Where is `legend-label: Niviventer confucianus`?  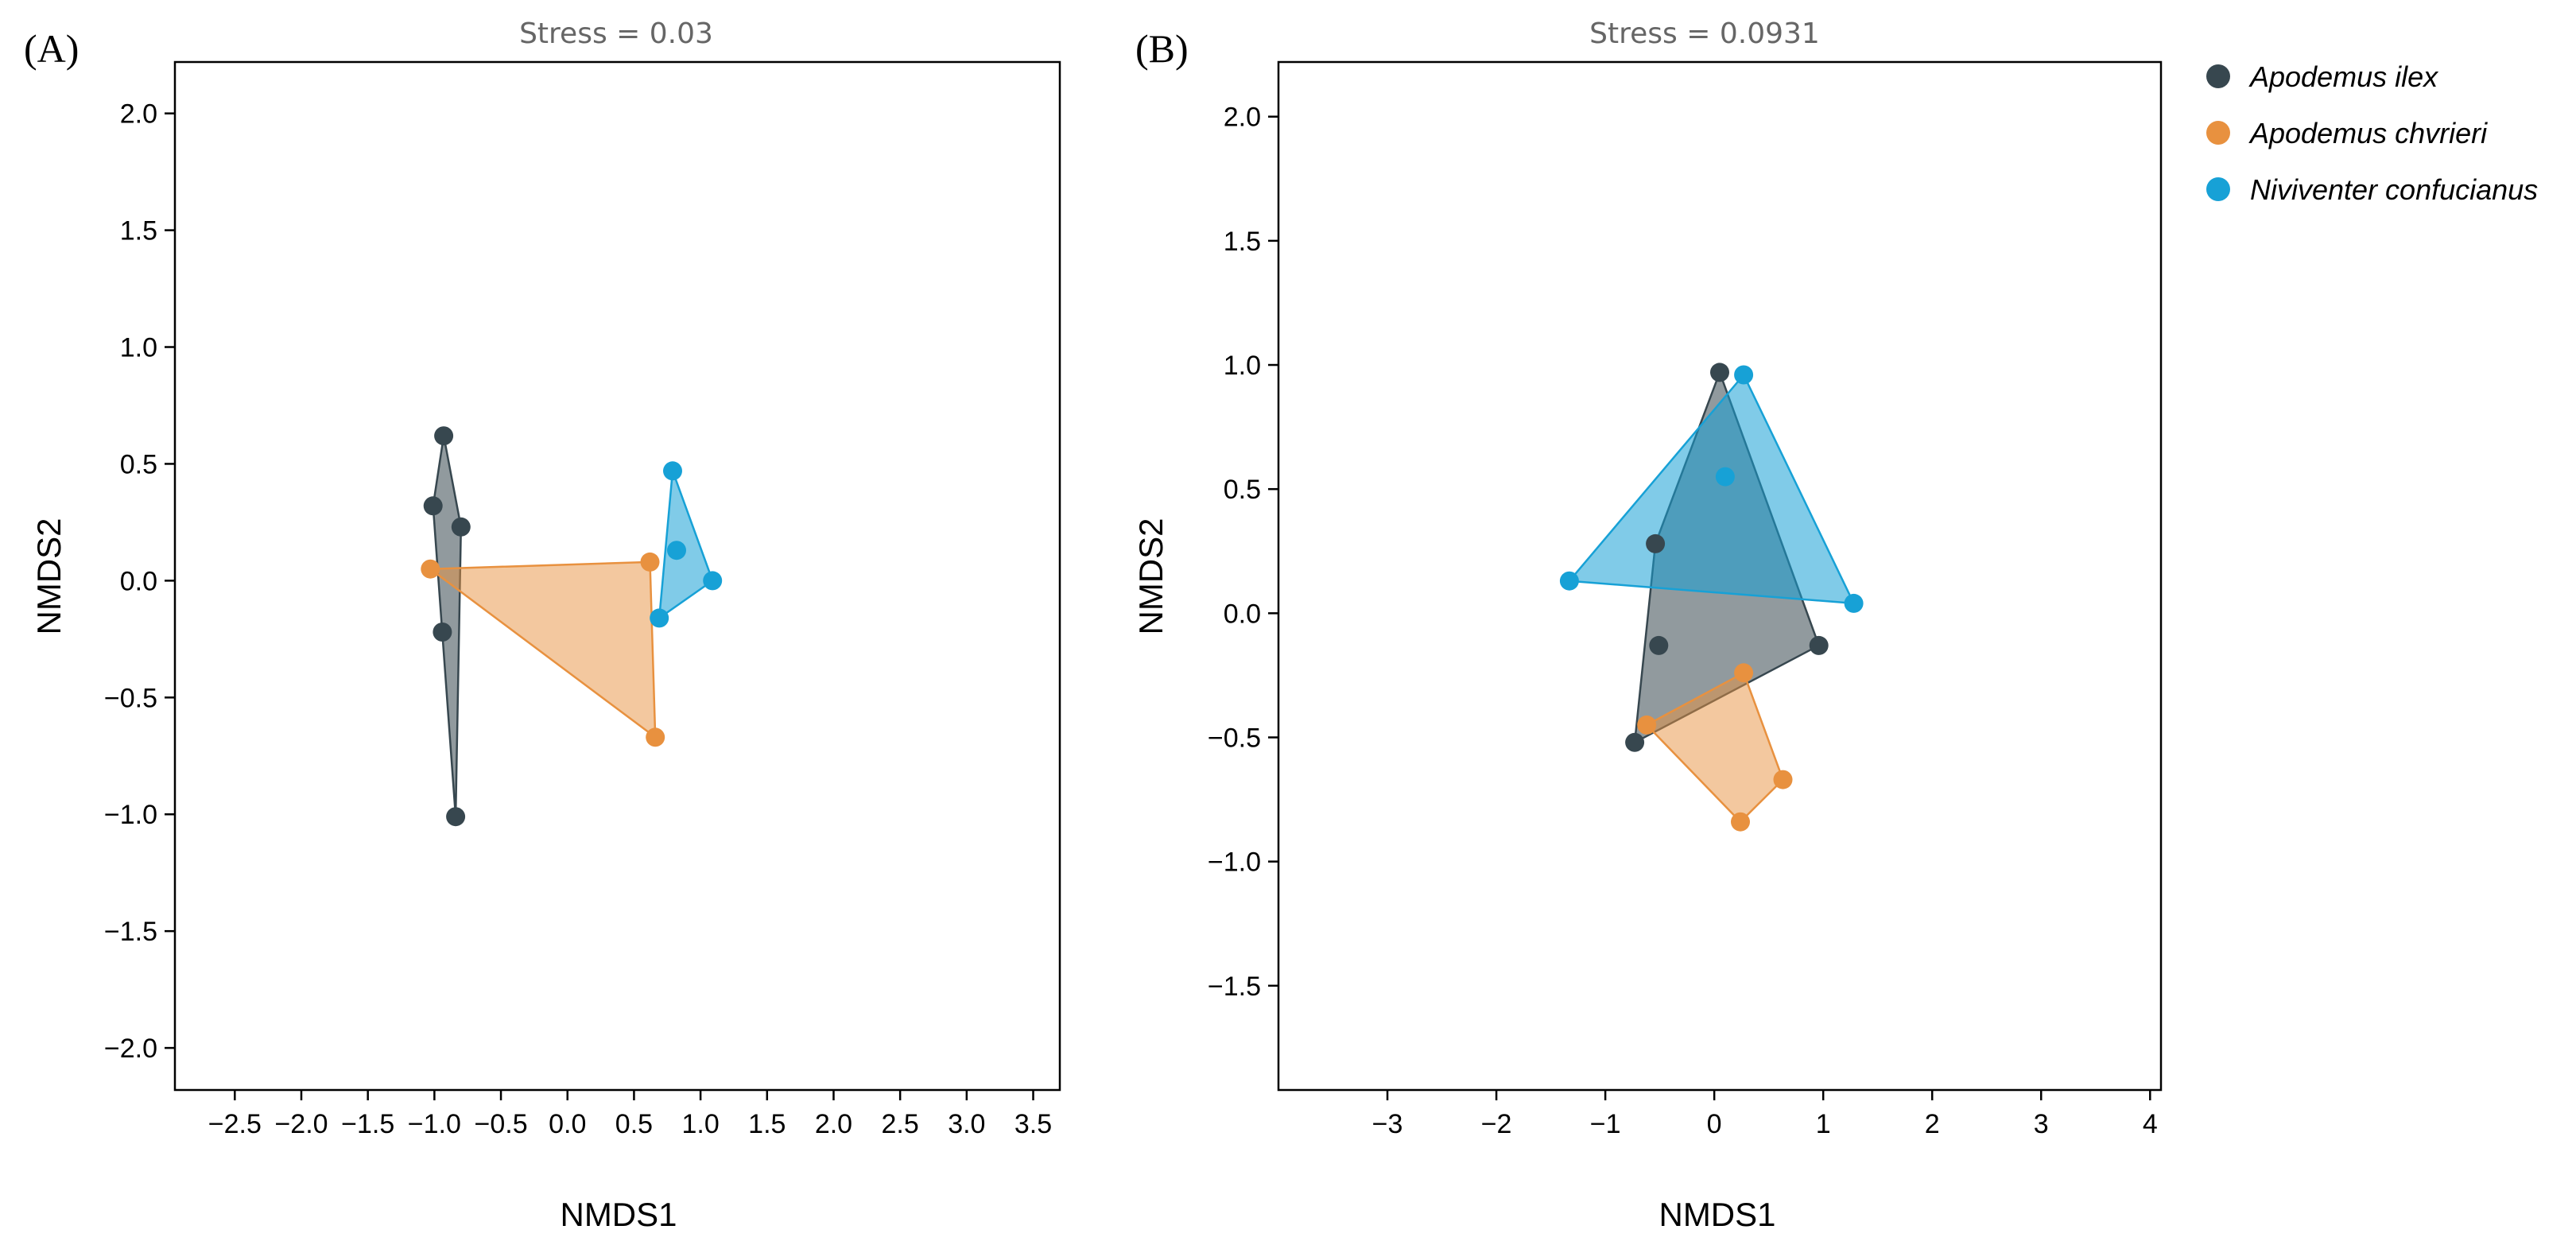 legend-label: Niviventer confucianus is located at coordinates (2394, 190).